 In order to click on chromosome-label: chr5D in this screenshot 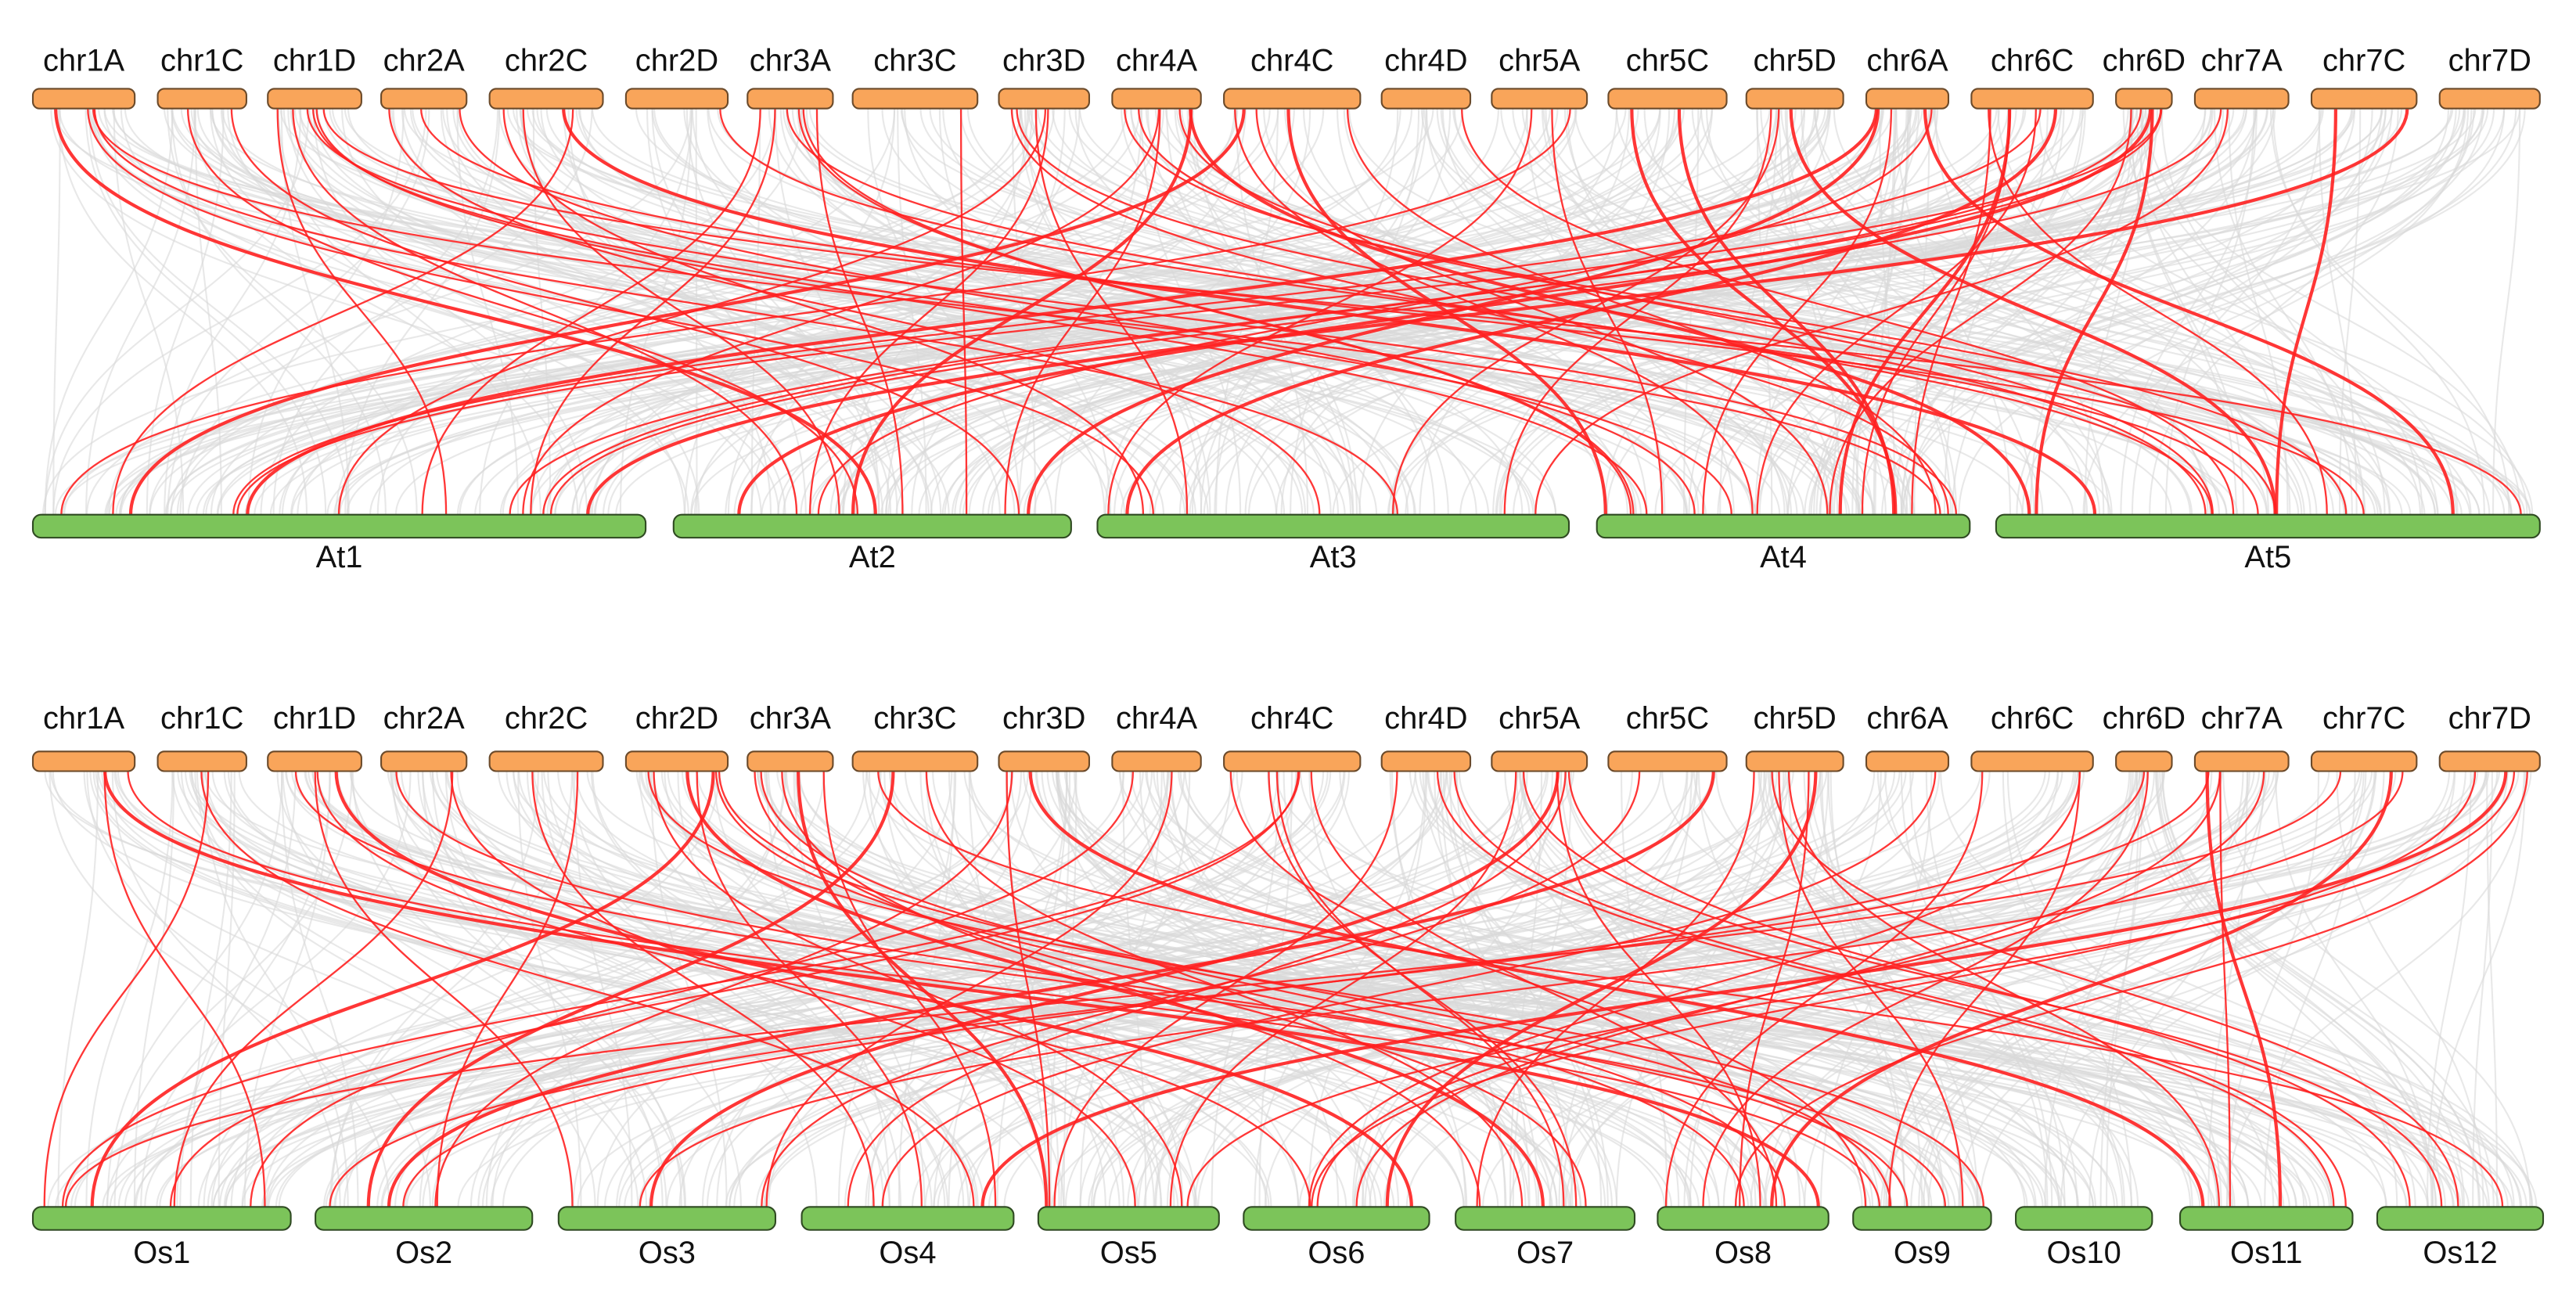, I will do `click(1795, 60)`.